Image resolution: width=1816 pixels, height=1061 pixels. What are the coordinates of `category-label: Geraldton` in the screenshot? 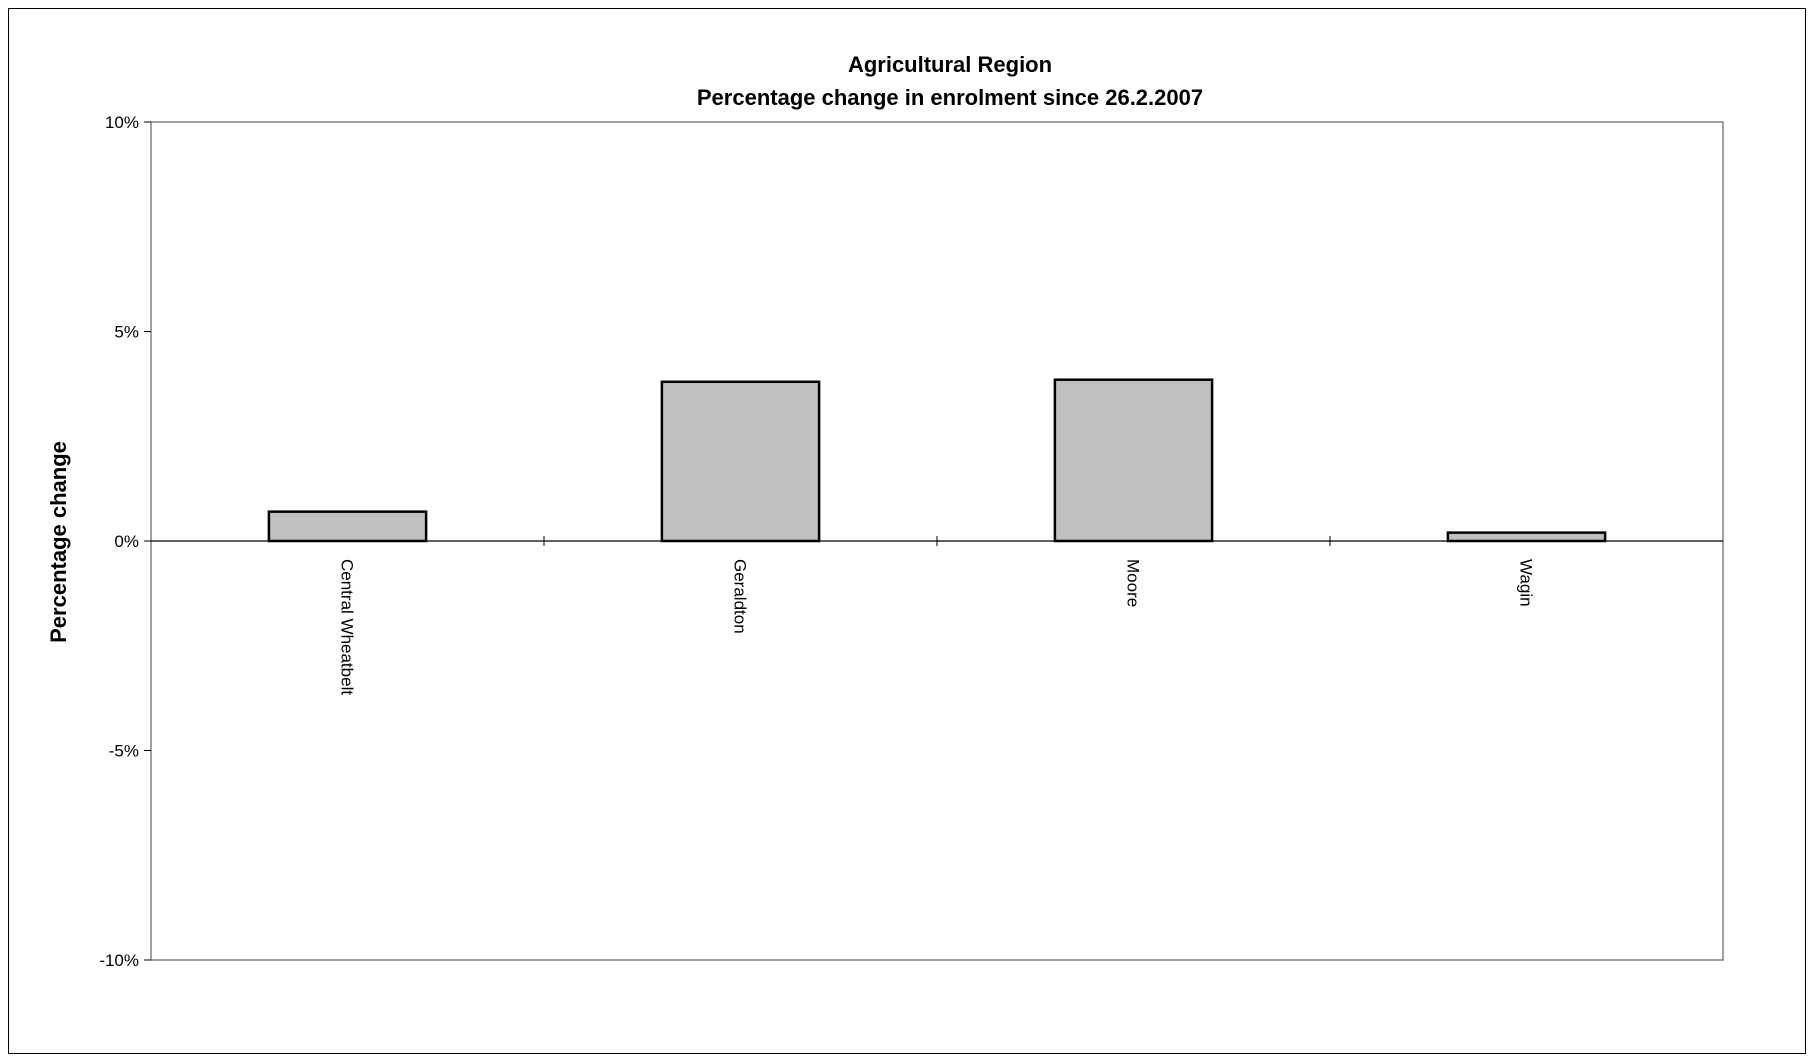 It's located at (740, 596).